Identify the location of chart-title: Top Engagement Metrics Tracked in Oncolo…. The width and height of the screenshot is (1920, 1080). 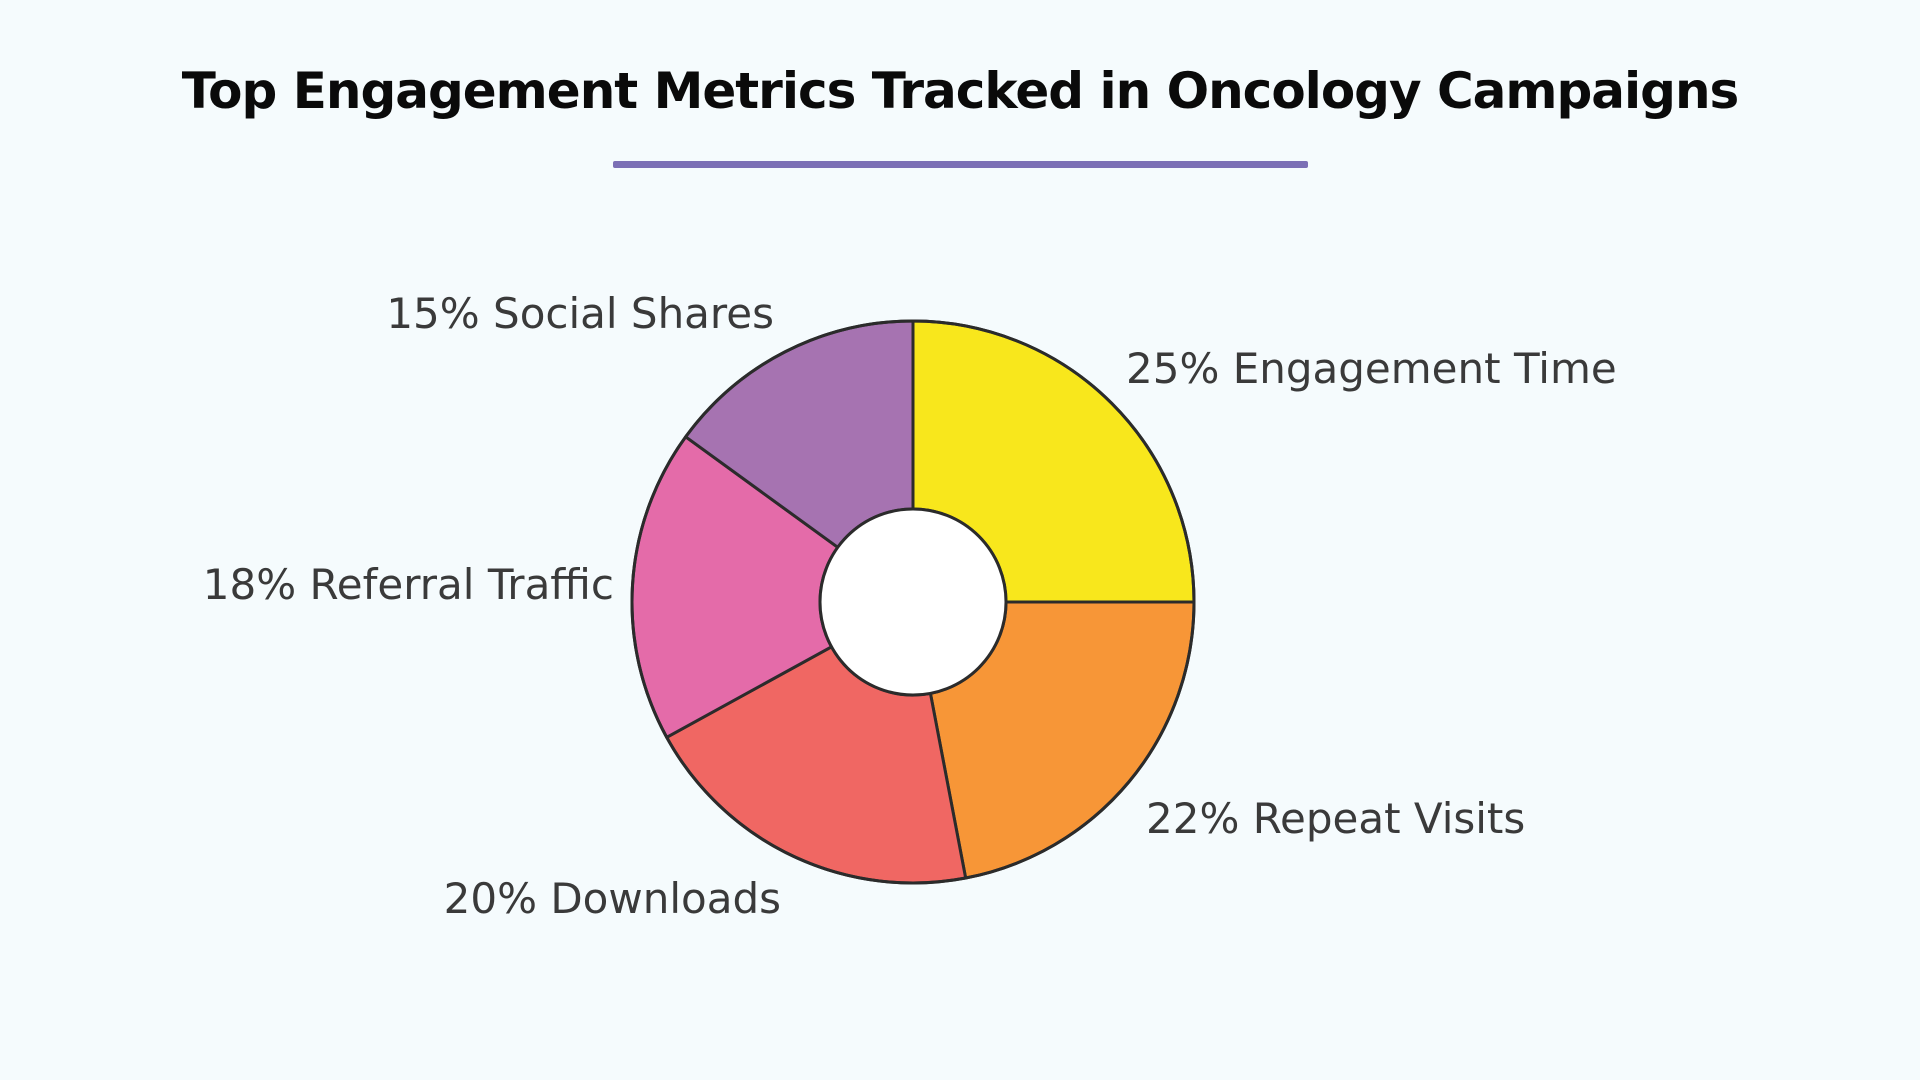
(960, 91).